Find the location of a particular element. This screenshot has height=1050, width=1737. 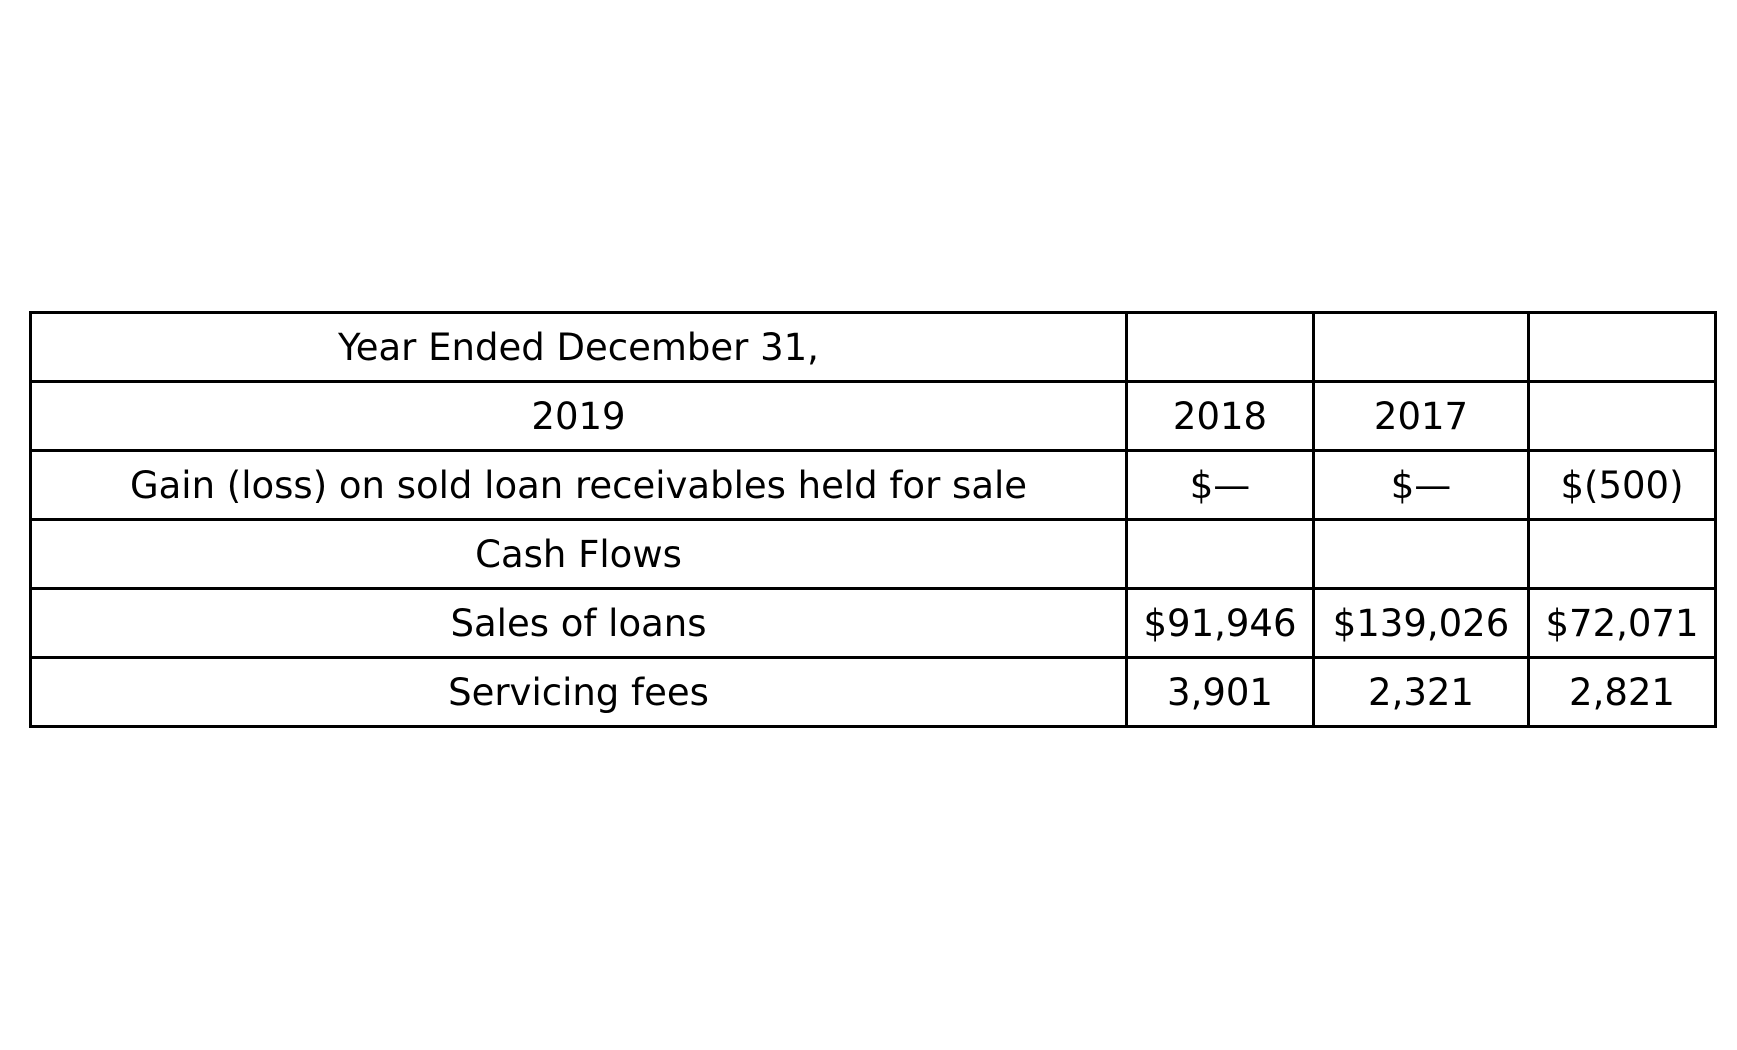

table-row: Sales of loans $91,946 $139,026 $72,071 is located at coordinates (873, 623).